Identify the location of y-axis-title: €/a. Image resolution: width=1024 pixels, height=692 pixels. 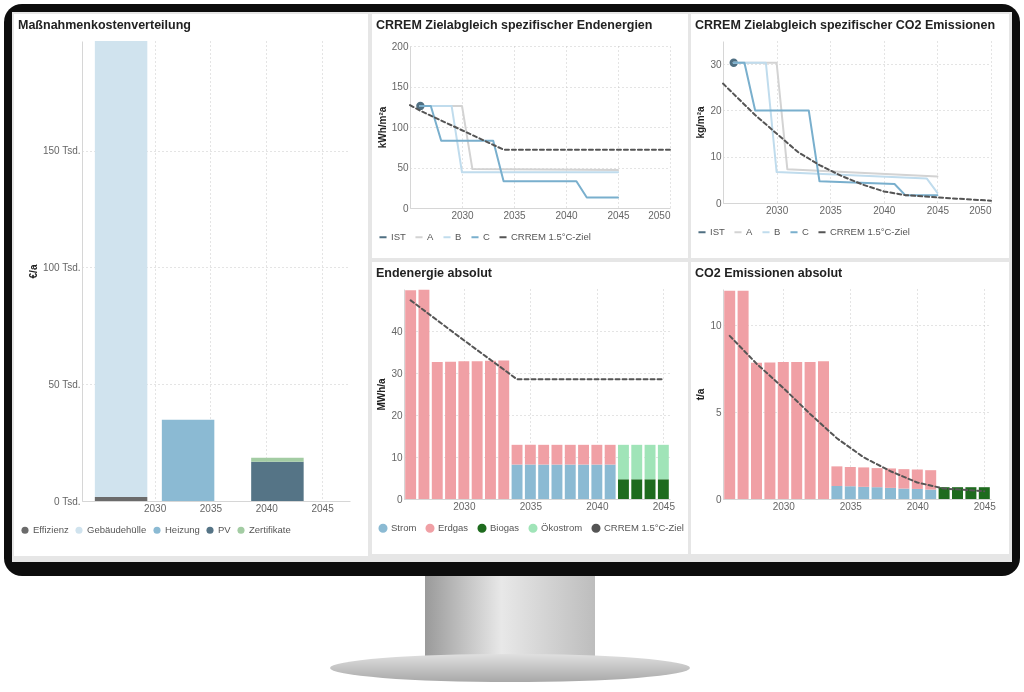
(33, 271).